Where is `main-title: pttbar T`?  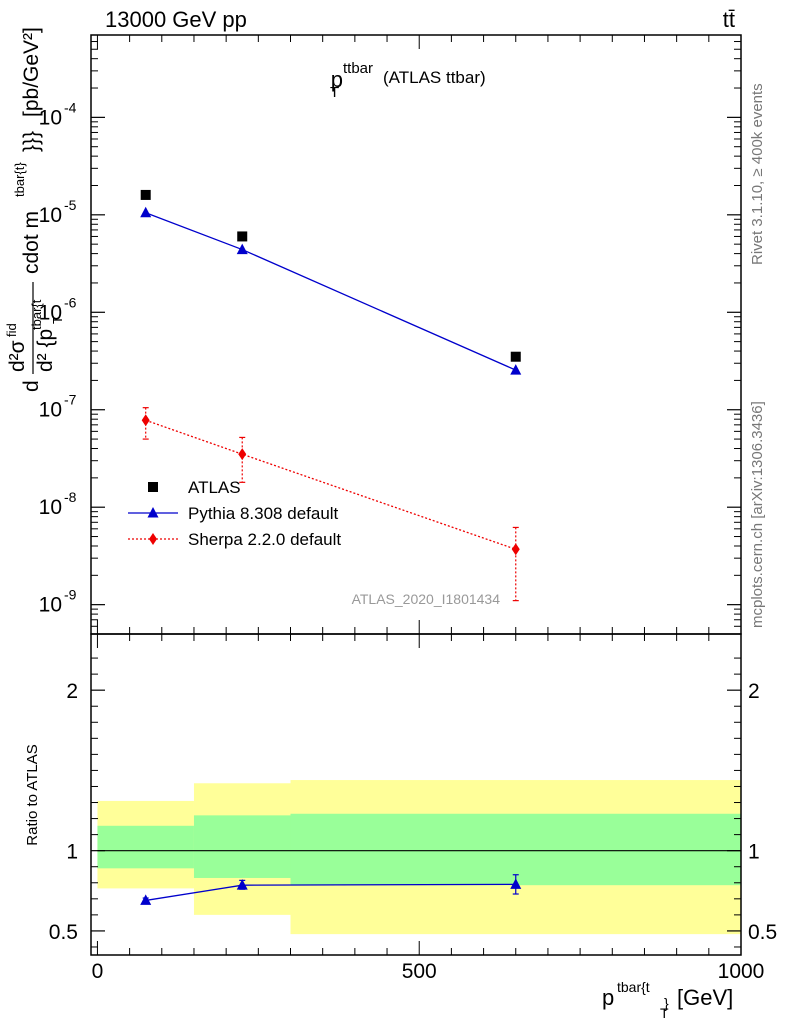
main-title: pttbar T is located at coordinates (351, 80).